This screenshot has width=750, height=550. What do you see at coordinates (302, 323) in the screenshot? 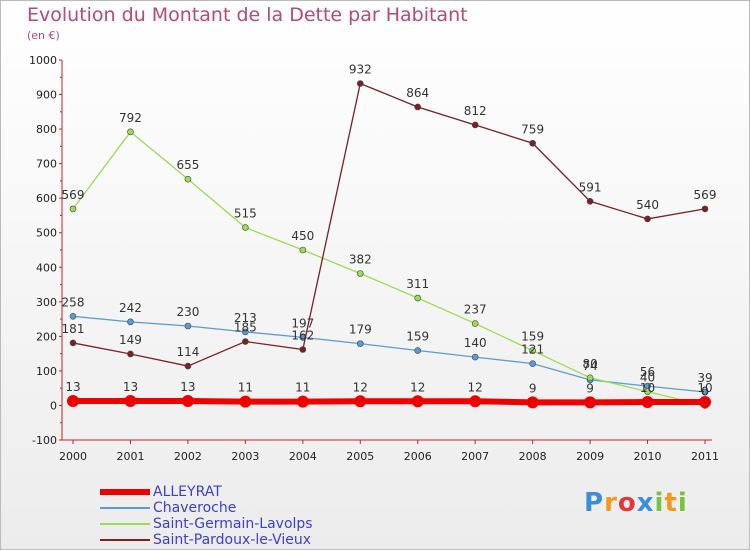
I see `data-label: 197` at bounding box center [302, 323].